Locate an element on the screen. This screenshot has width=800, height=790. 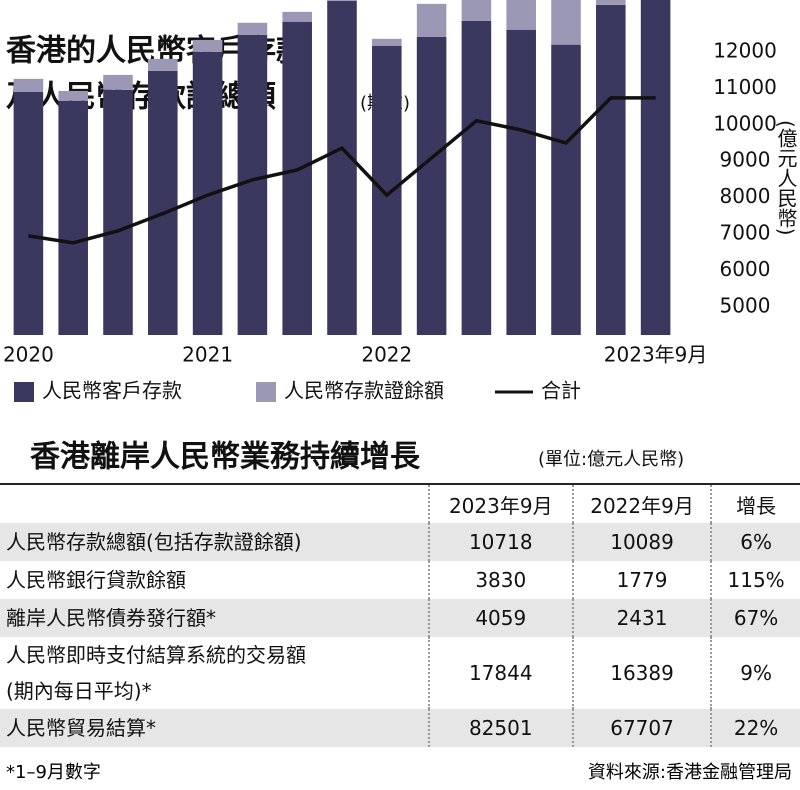
table-row: 人民幣即時支付結算系統的交易額 (期內每日平均)* 17844 16389 9% is located at coordinates (400, 673).